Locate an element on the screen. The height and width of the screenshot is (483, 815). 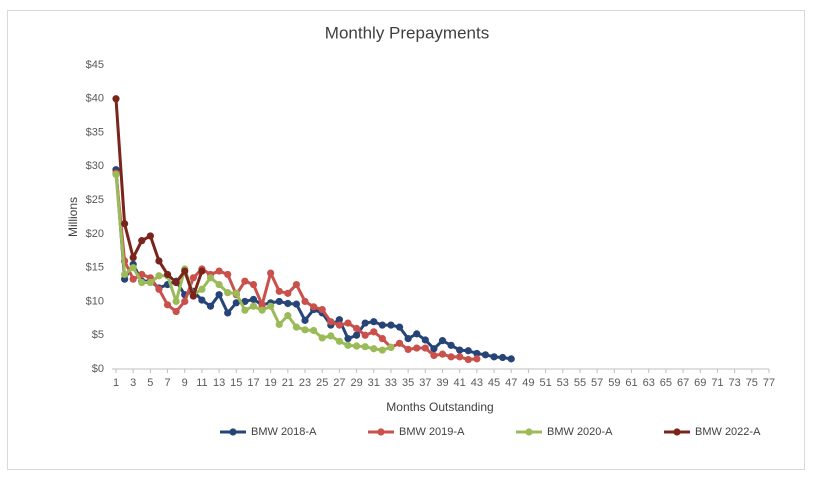
y-tick-label: $10 is located at coordinates (95, 301).